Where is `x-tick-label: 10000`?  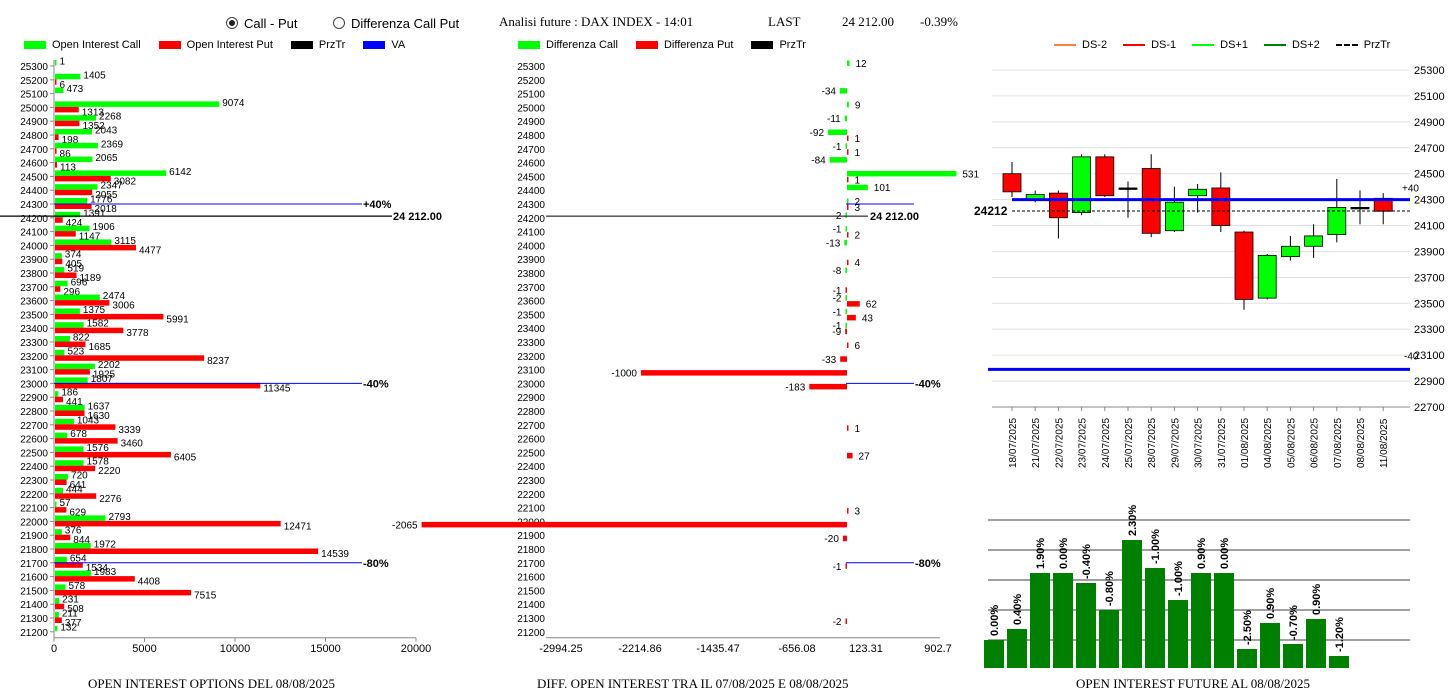
x-tick-label: 10000 is located at coordinates (235, 649).